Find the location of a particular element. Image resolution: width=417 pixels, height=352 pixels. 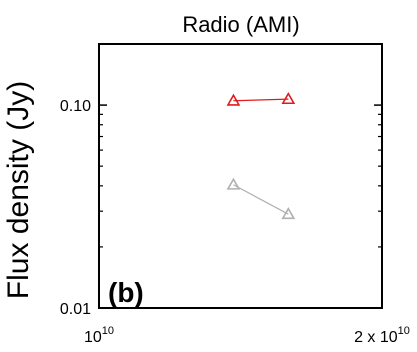

y-tick-label: 0.10 is located at coordinates (75, 106).